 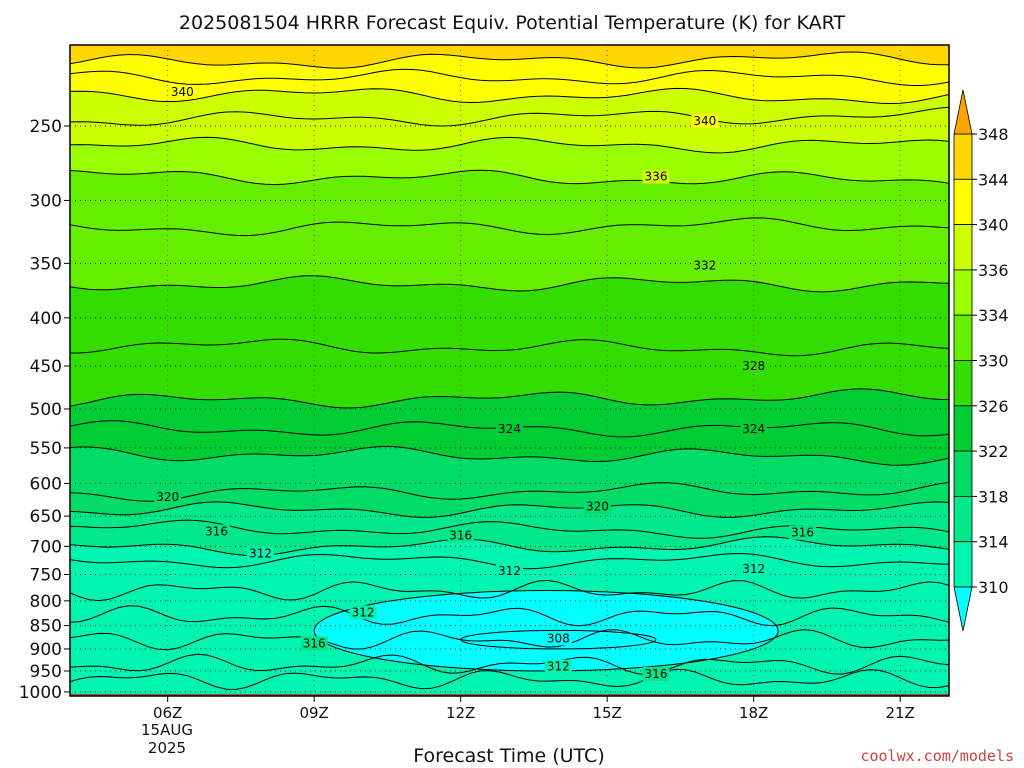 I want to click on colorbar-label: 344, so click(x=993, y=179).